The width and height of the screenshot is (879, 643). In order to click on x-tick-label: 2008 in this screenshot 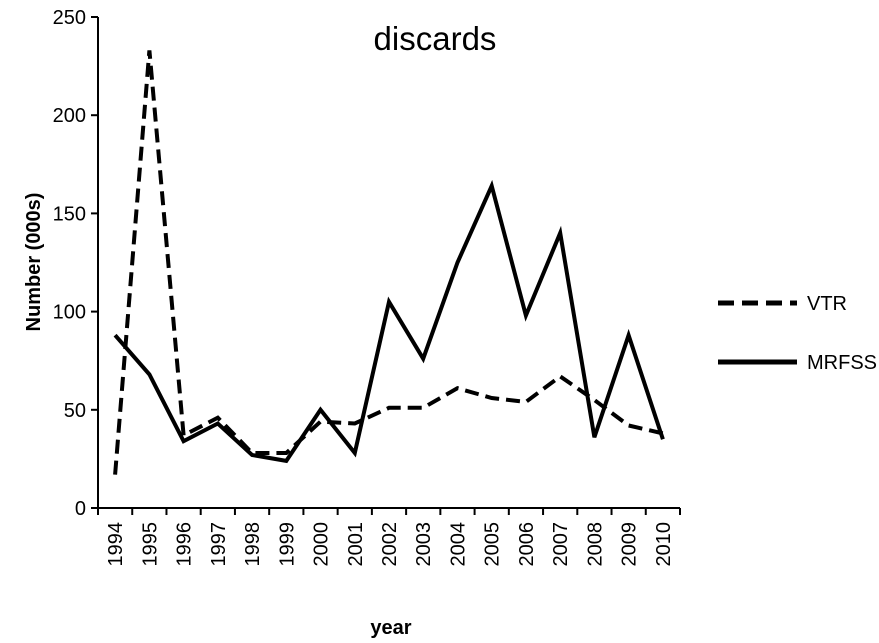, I will do `click(595, 544)`.